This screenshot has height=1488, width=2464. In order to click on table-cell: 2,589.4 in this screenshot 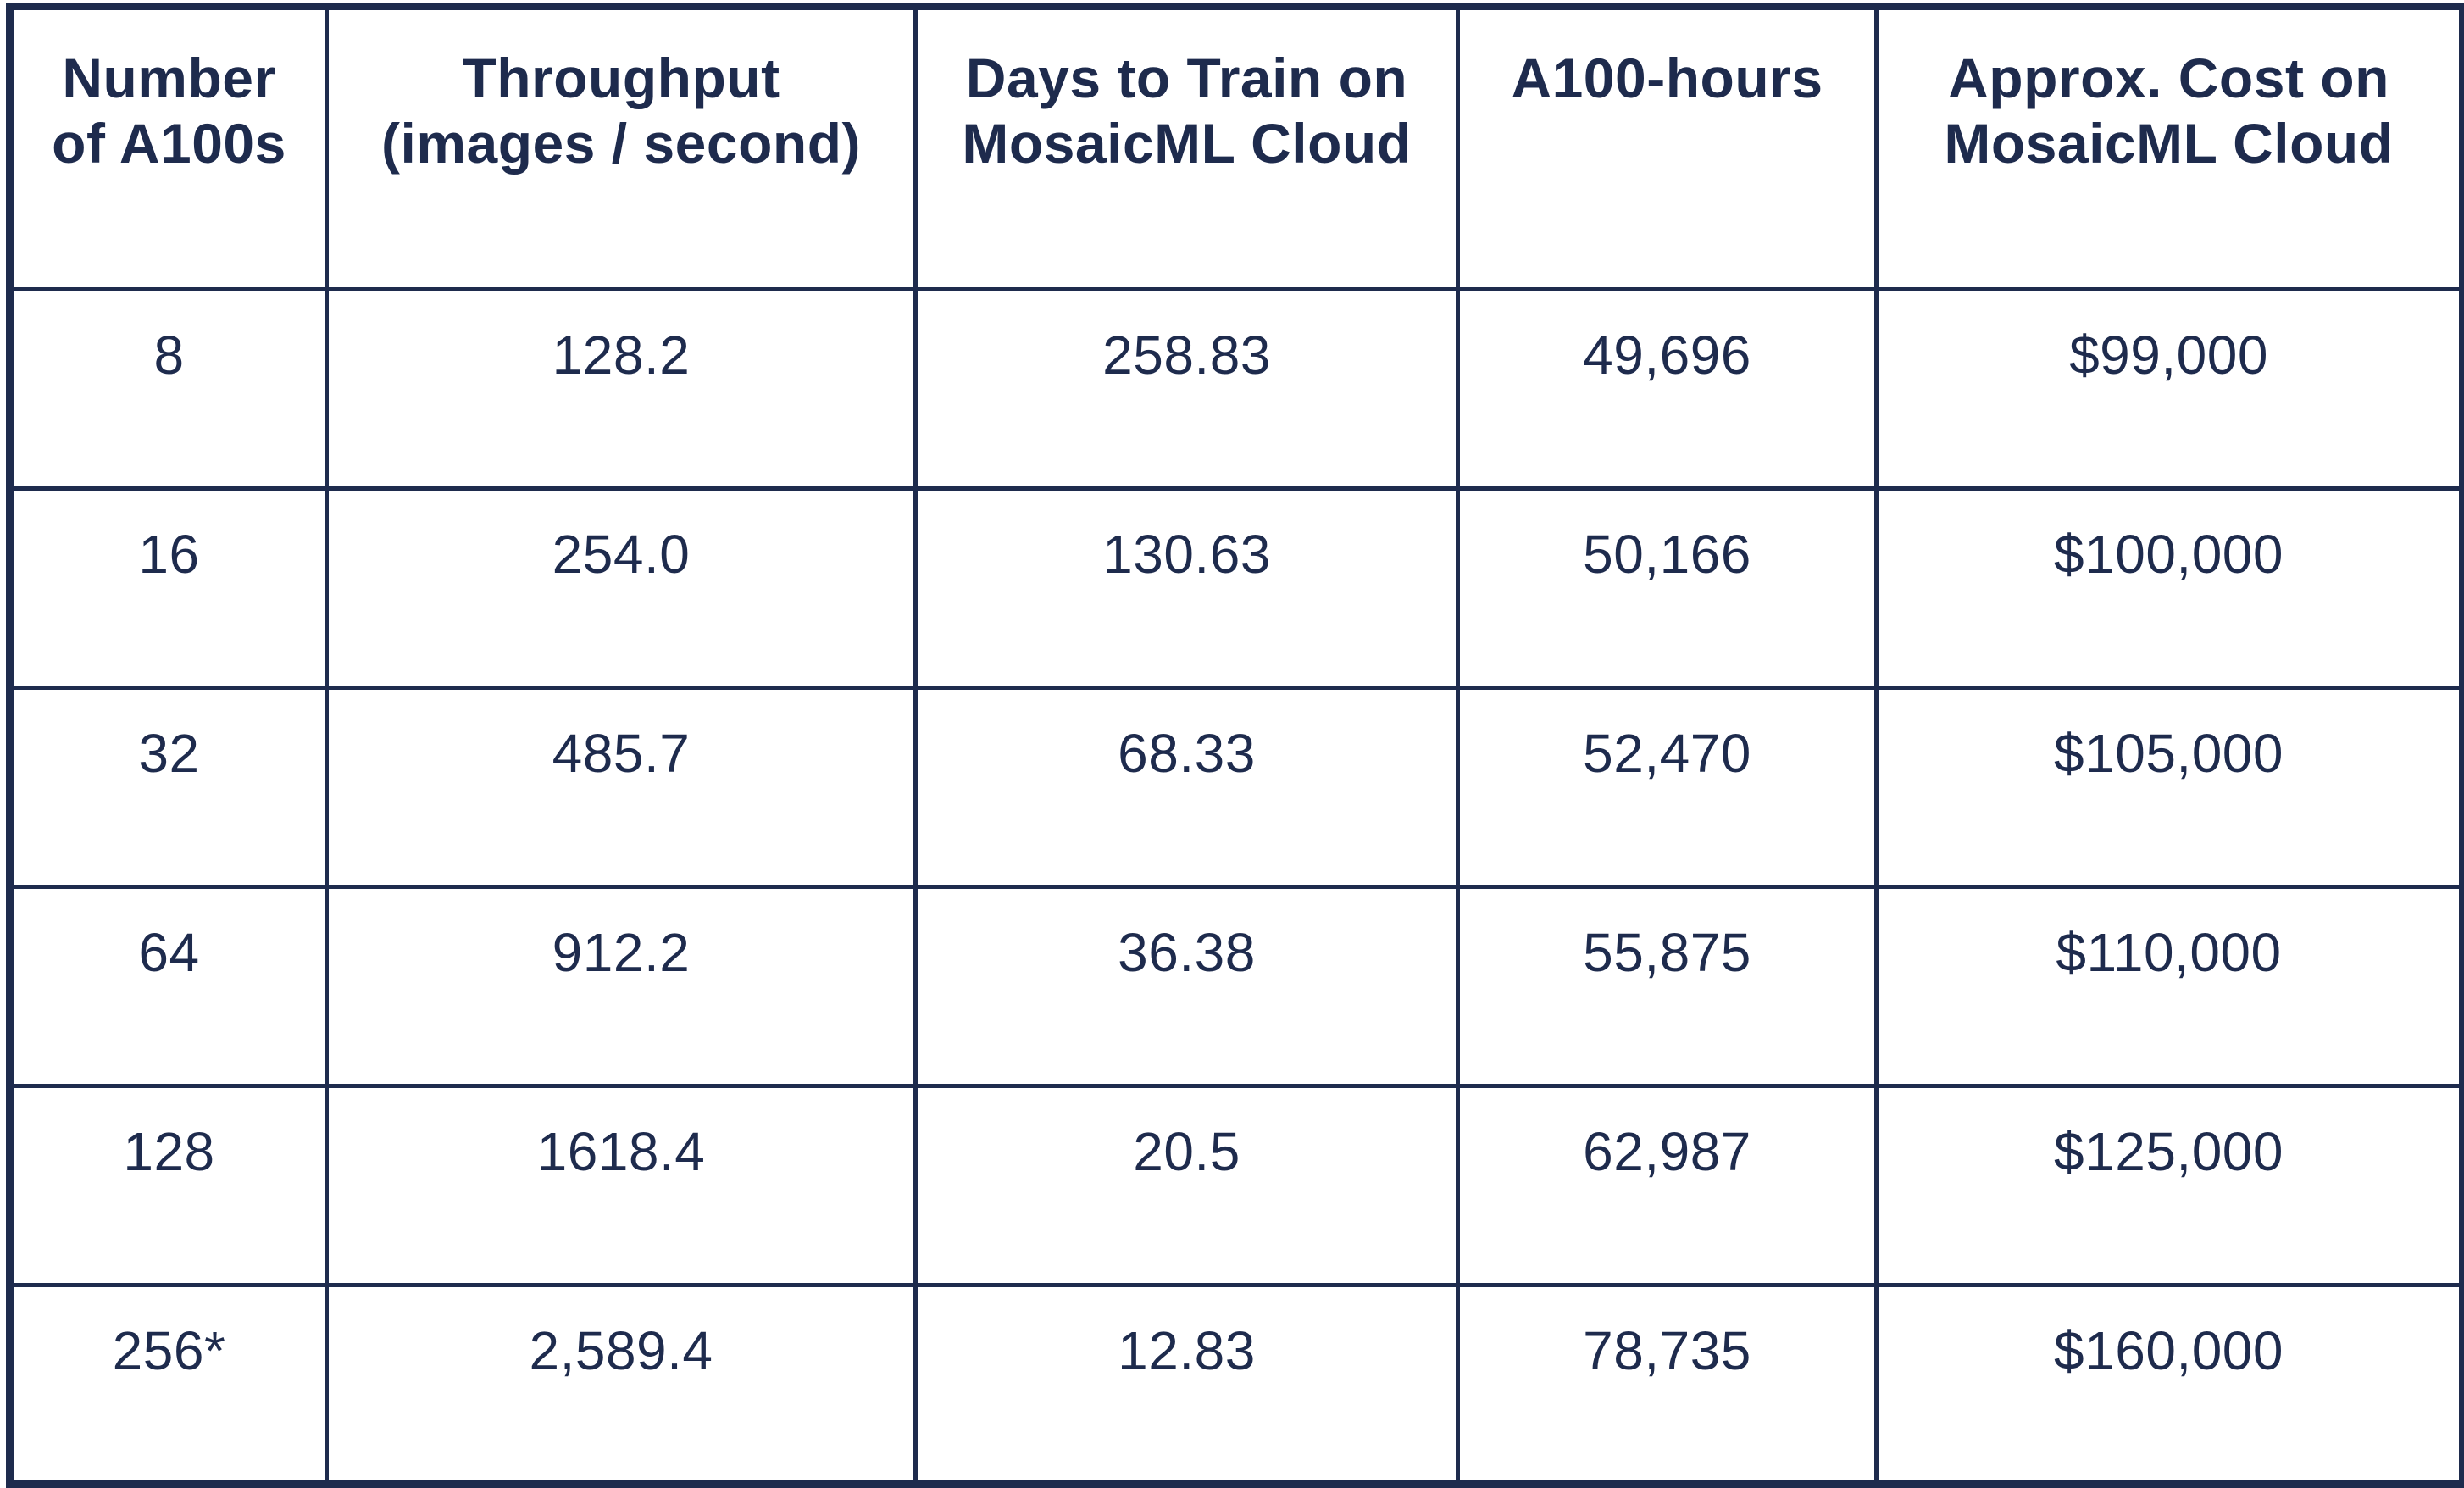, I will do `click(621, 1384)`.